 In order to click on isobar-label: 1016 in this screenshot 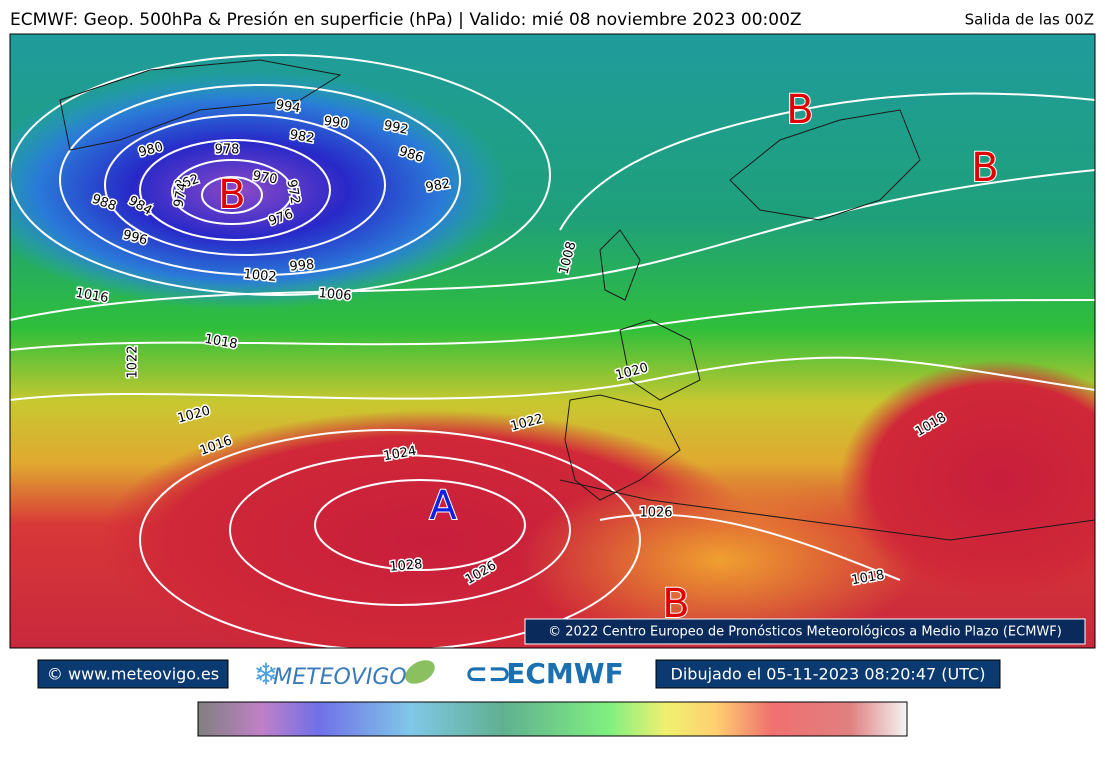, I will do `click(91, 296)`.